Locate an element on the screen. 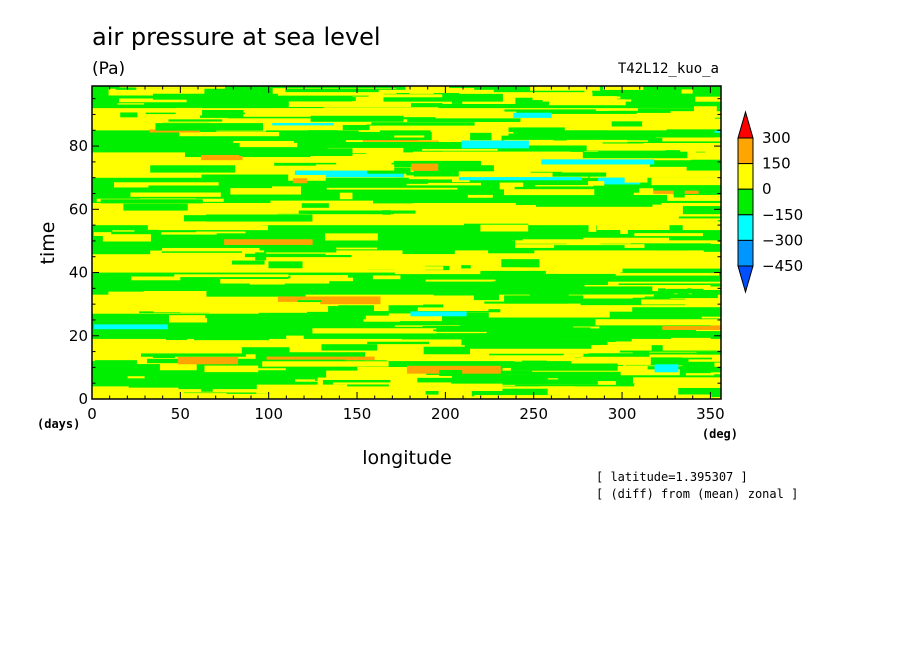 This screenshot has width=904, height=654. y-axis-label: time is located at coordinates (48, 243).